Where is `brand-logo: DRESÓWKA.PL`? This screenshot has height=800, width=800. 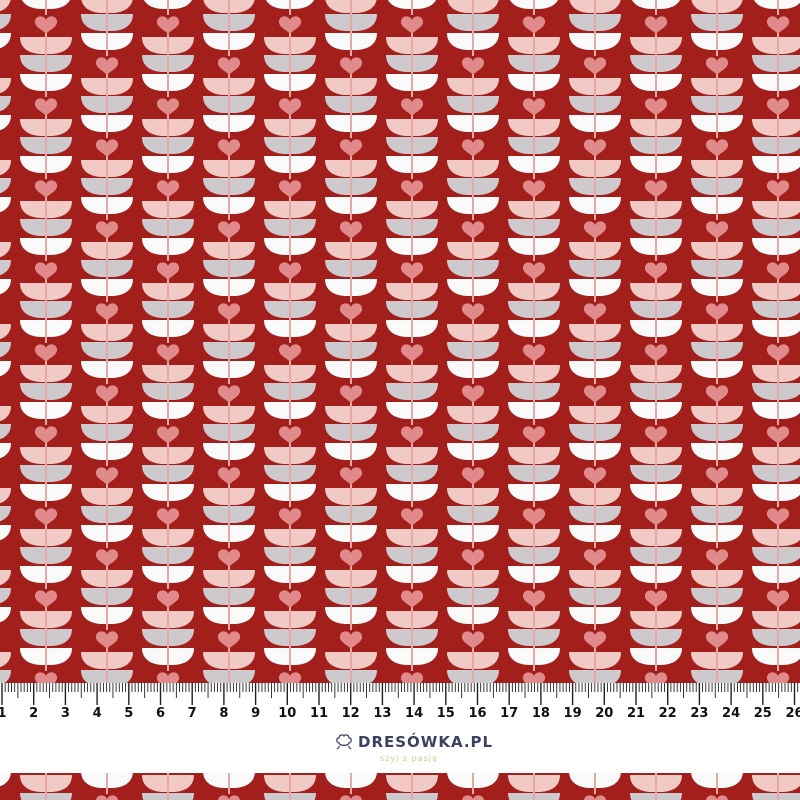
brand-logo: DRESÓWKA.PL is located at coordinates (414, 742).